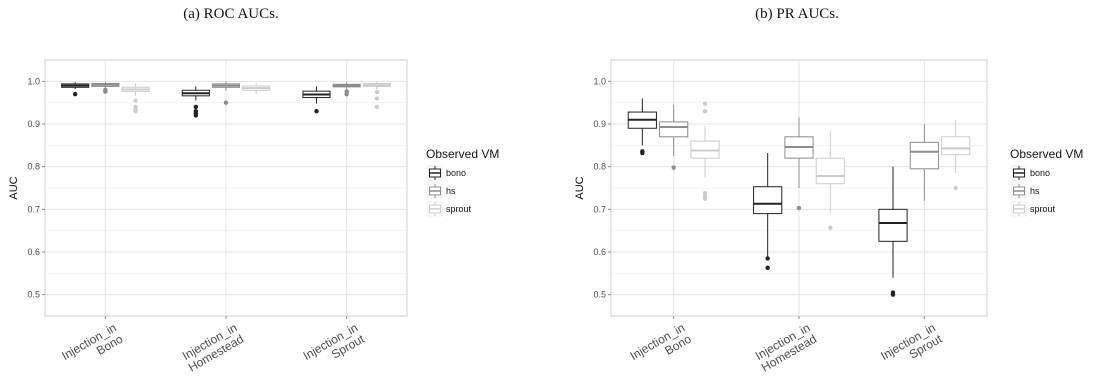 The width and height of the screenshot is (1101, 385). I want to click on panel-b-title: (b) PR AUCs., so click(797, 14).